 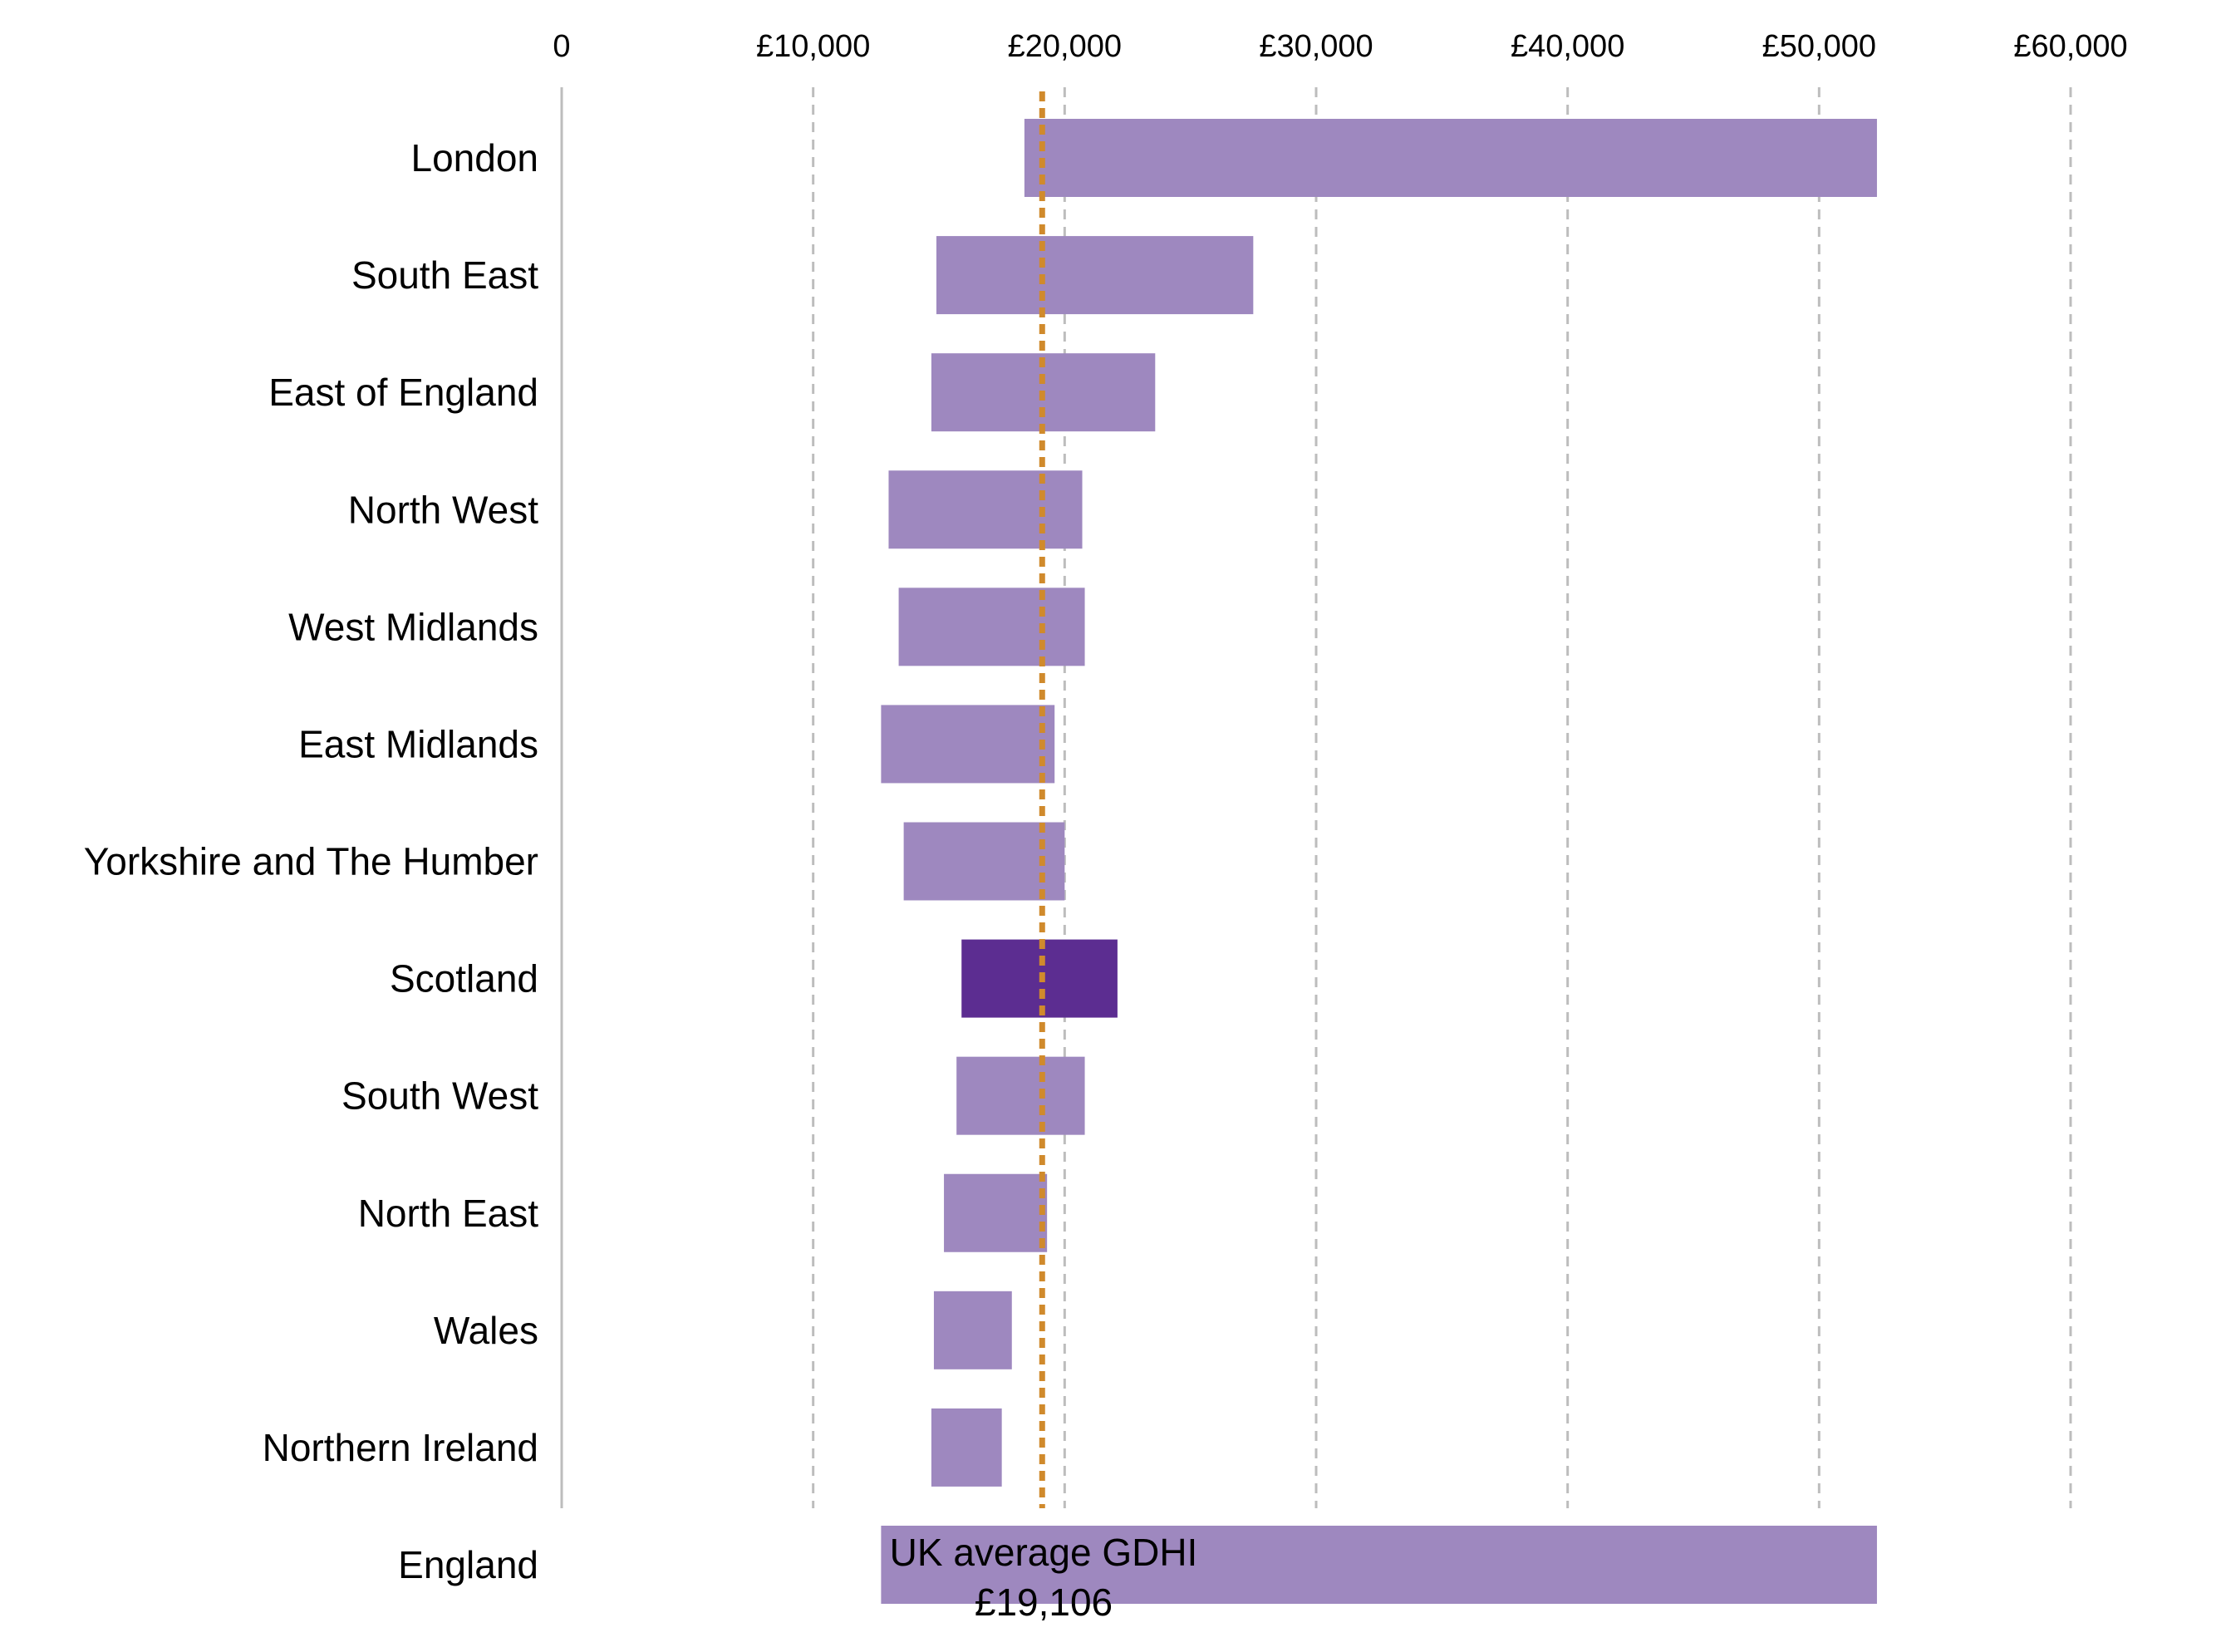 I want to click on category-label: London, so click(x=475, y=157).